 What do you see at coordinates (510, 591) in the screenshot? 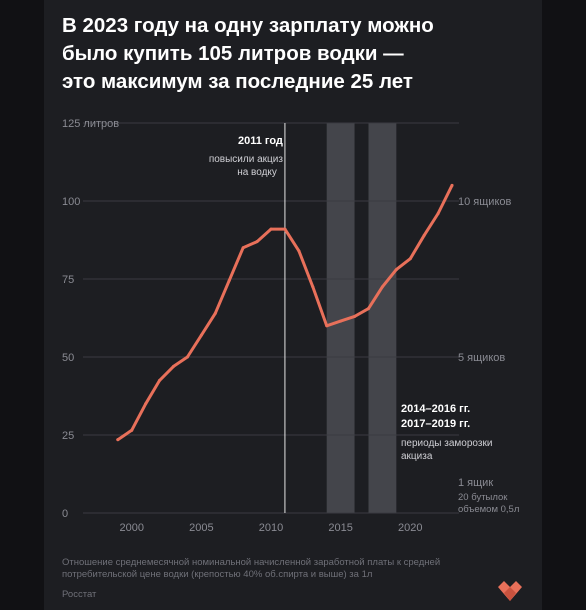
I see `brand-logo-icon` at bounding box center [510, 591].